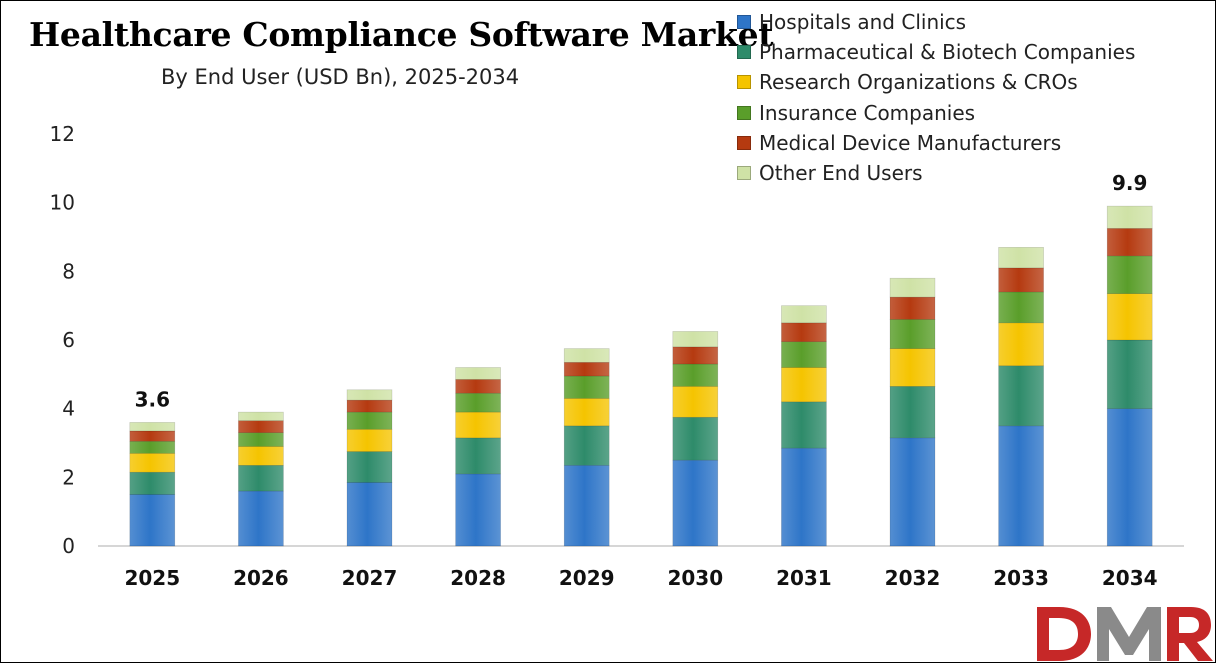 Image resolution: width=1216 pixels, height=663 pixels. Describe the element at coordinates (68, 477) in the screenshot. I see `y-tick-label: 2` at that location.